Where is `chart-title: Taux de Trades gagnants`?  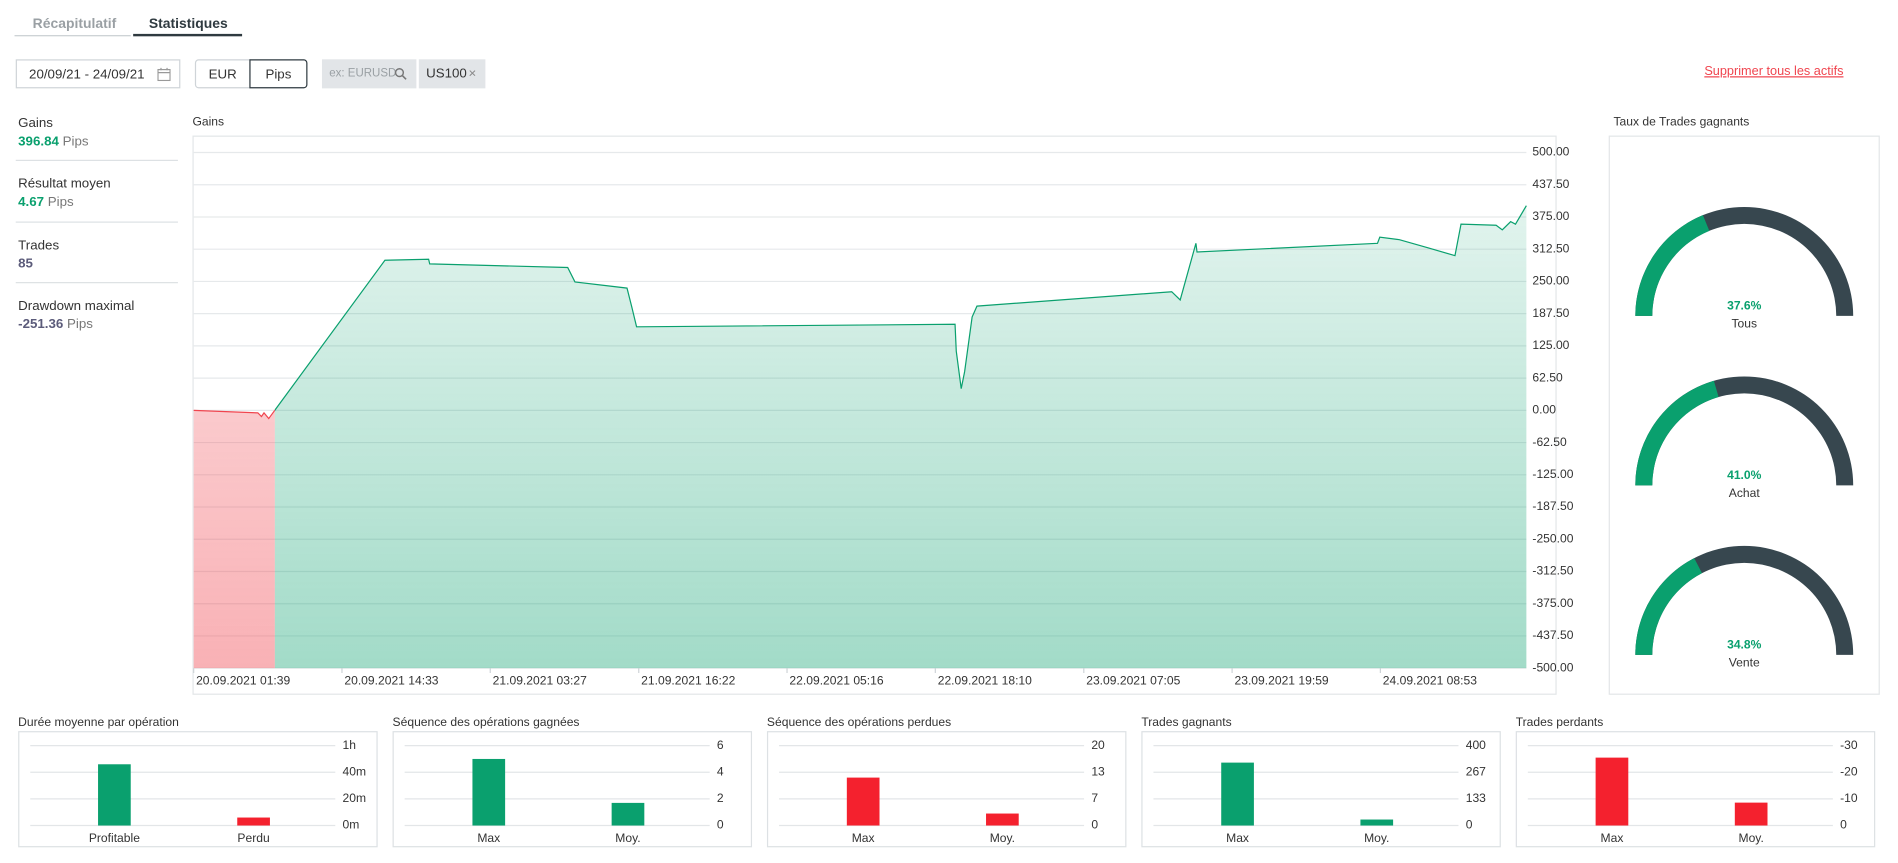 chart-title: Taux de Trades gagnants is located at coordinates (1682, 121).